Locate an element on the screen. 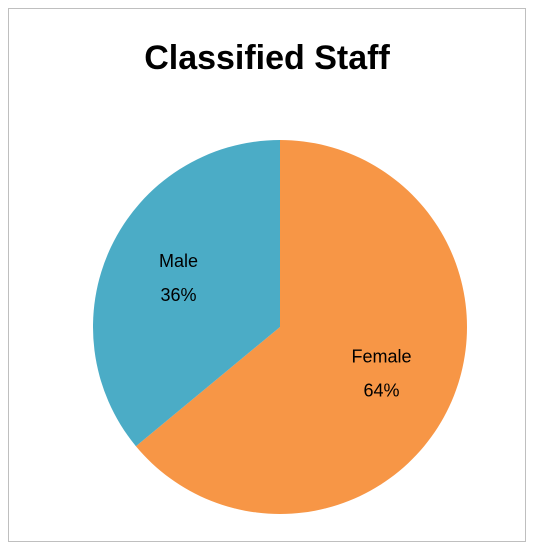  slice-category-label: Female is located at coordinates (382, 357).